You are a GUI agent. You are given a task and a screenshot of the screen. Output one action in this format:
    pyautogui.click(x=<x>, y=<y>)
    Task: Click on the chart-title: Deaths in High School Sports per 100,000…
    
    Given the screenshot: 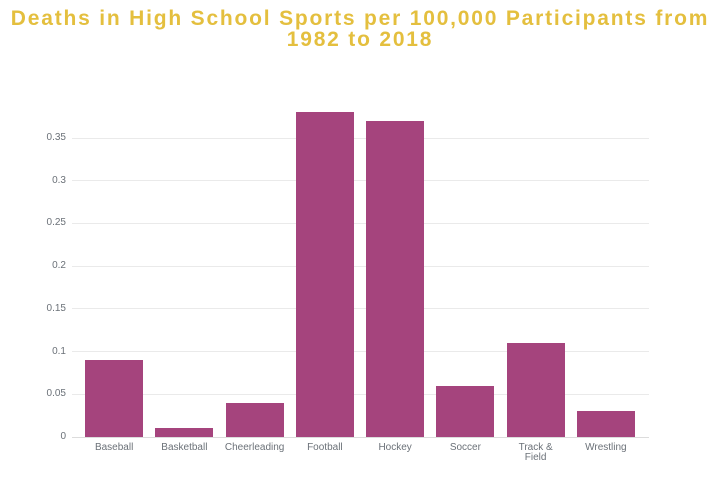 What is the action you would take?
    pyautogui.click(x=360, y=29)
    